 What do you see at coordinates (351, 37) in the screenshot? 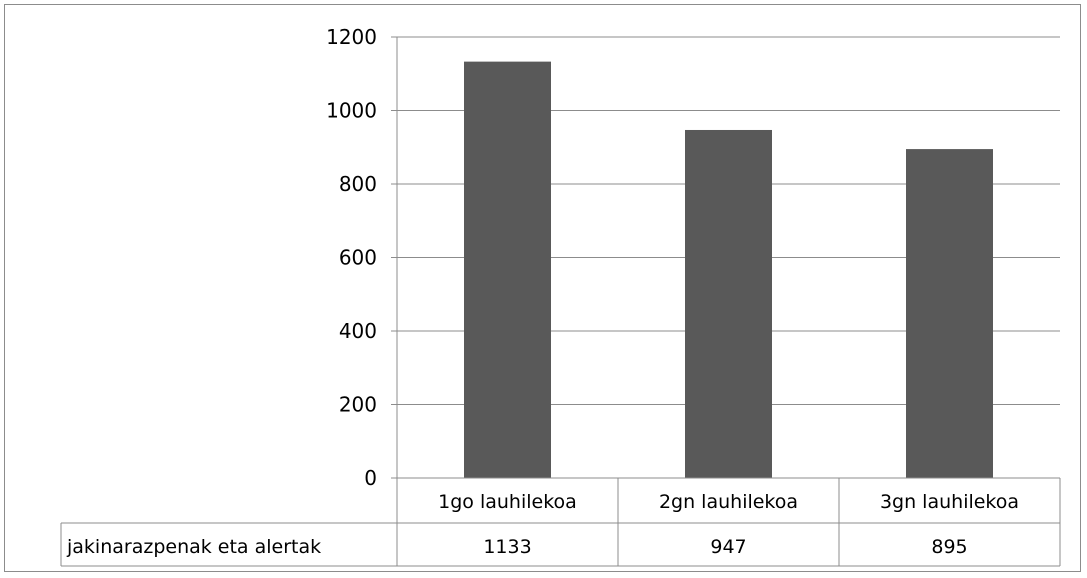
I see `y-tick-label: 1200` at bounding box center [351, 37].